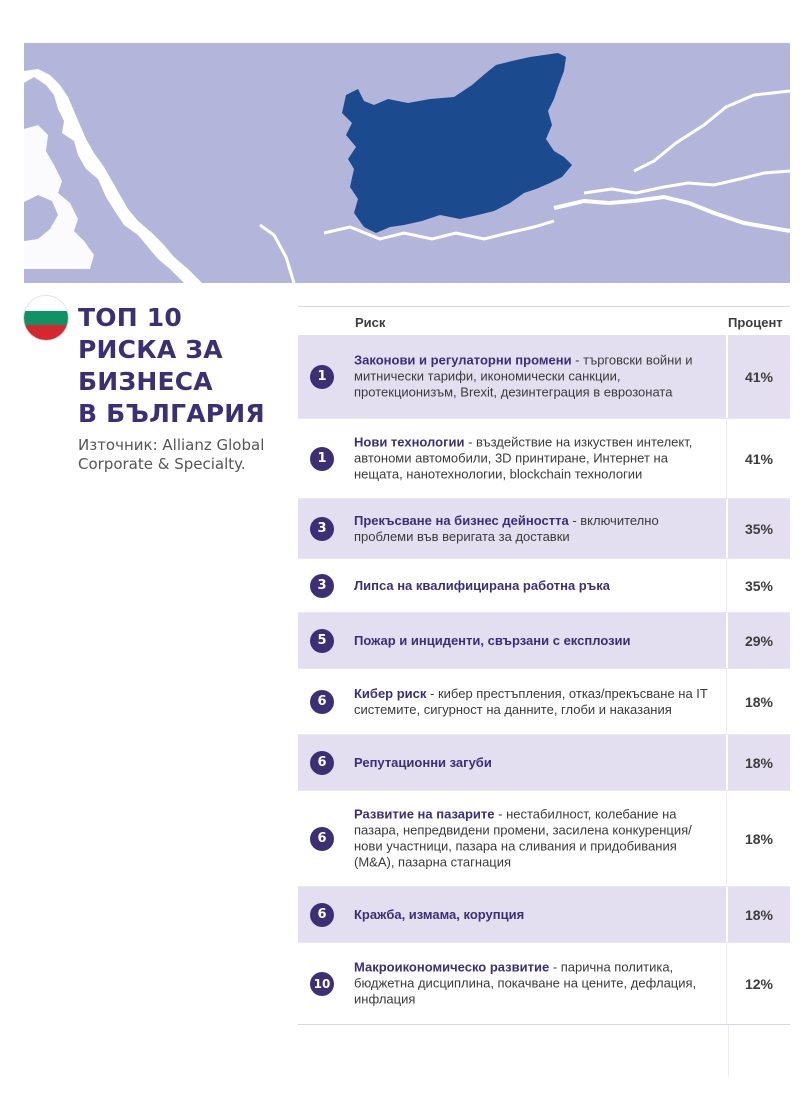 The height and width of the screenshot is (1119, 810). Describe the element at coordinates (390, 693) in the screenshot. I see `risk-name: Кибер риск` at that location.